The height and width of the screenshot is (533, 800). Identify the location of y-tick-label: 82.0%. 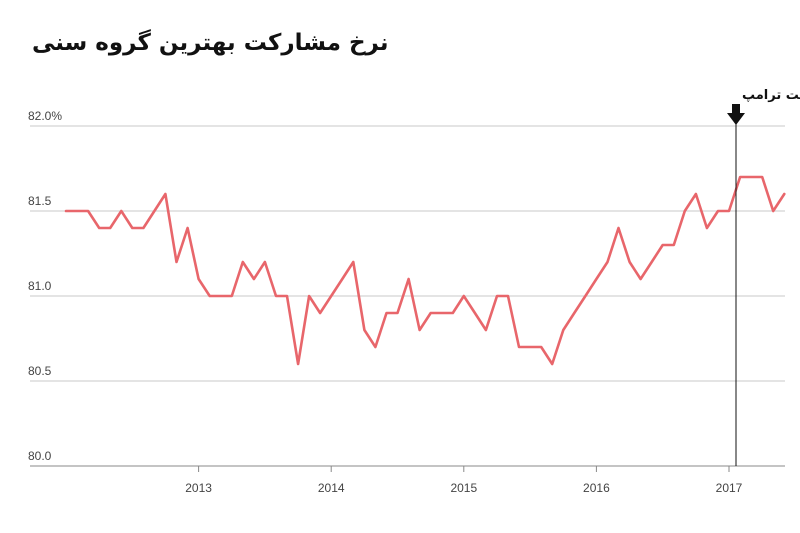
(45, 116).